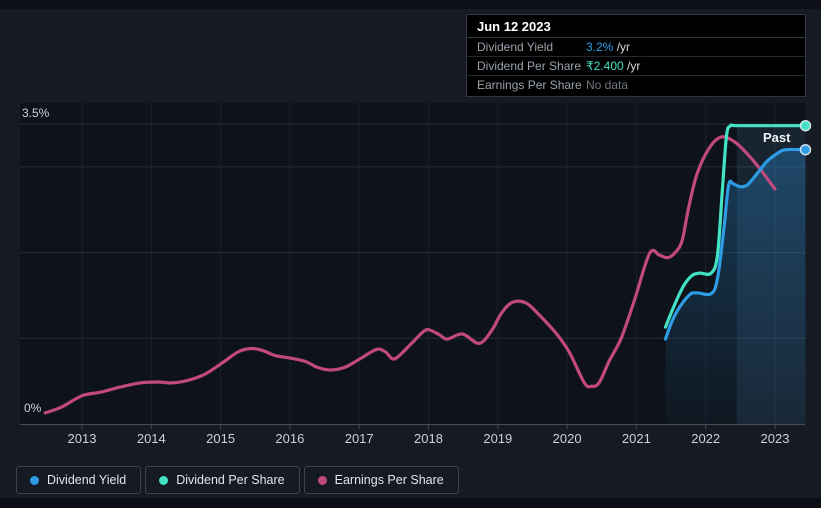 Image resolution: width=821 pixels, height=508 pixels. I want to click on tooltip-value: ₹2.400 /yr, so click(613, 66).